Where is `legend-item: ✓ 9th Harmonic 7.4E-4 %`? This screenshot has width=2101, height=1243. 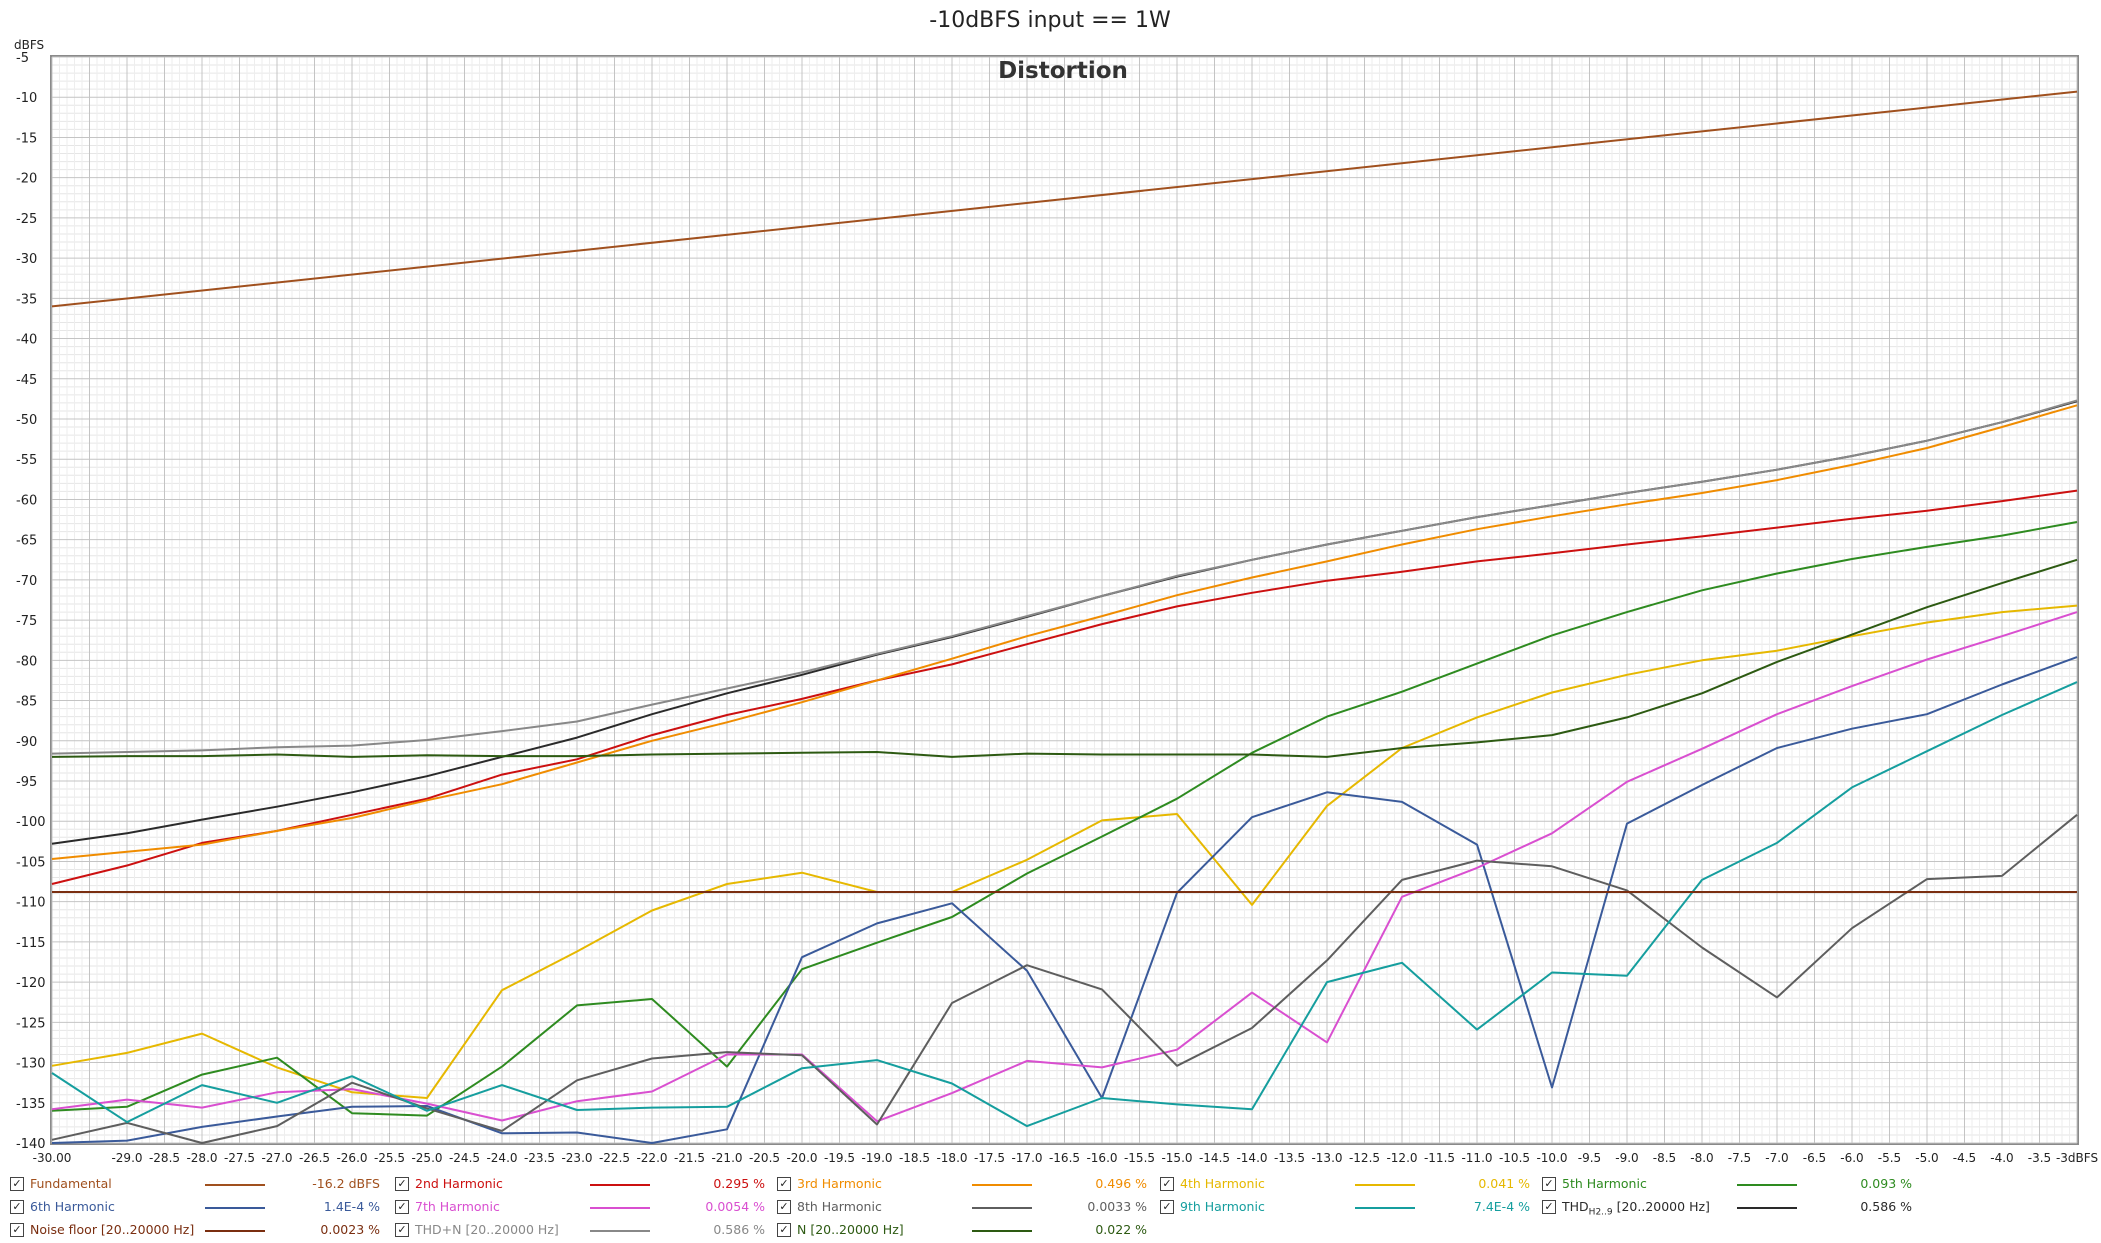 legend-item: ✓ 9th Harmonic 7.4E-4 % is located at coordinates (1347, 1208).